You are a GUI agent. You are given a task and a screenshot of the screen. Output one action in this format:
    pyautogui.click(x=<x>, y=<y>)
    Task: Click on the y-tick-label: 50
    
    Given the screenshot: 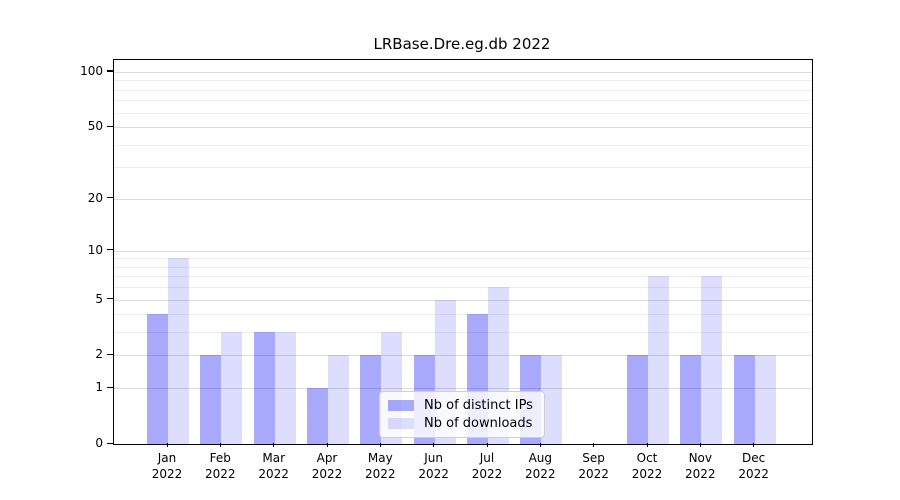 What is the action you would take?
    pyautogui.click(x=95, y=126)
    